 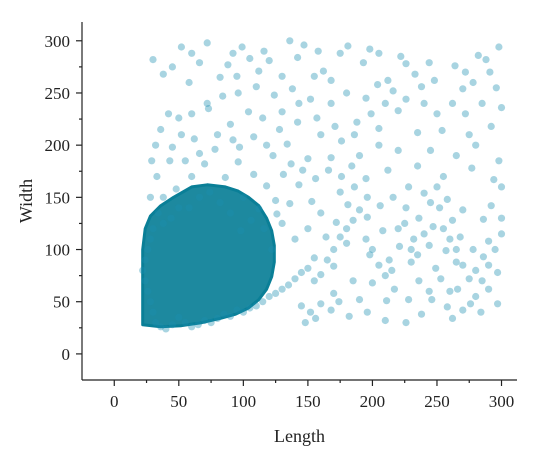 What do you see at coordinates (502, 401) in the screenshot?
I see `x-tick-label: 300` at bounding box center [502, 401].